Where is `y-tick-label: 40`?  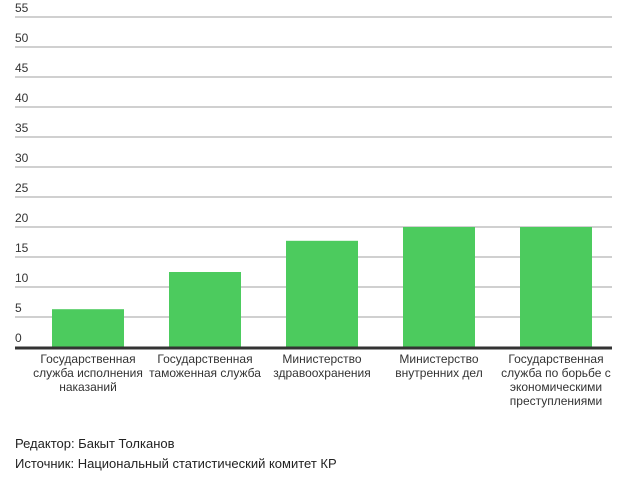 y-tick-label: 40 is located at coordinates (22, 98).